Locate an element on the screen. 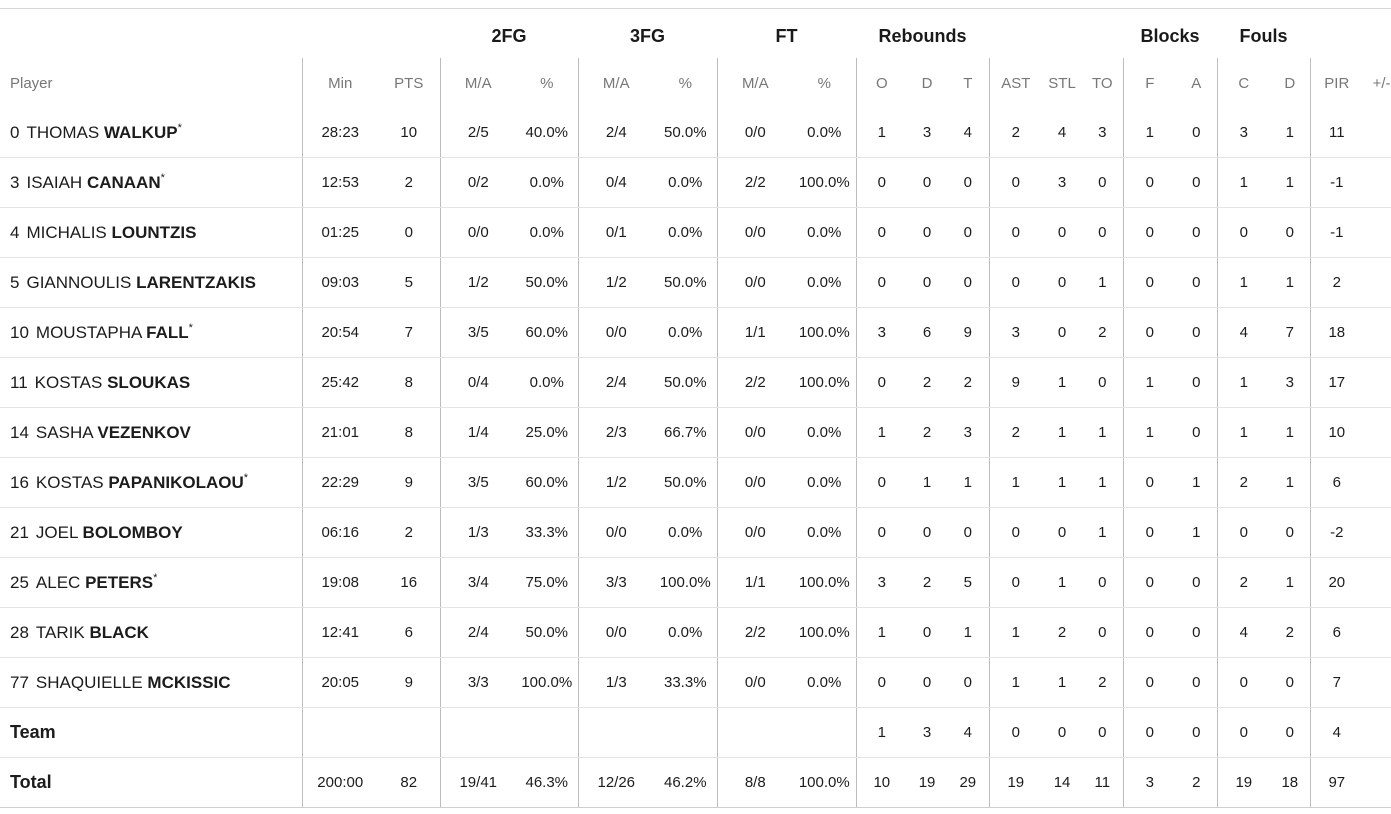  stat-foul-d: 3 is located at coordinates (1290, 382).